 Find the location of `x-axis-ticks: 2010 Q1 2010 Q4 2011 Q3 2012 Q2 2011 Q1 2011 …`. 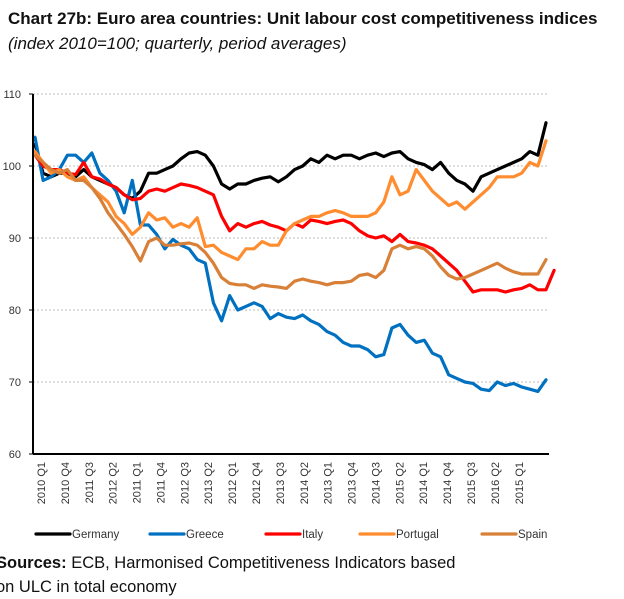

x-axis-ticks: 2010 Q1 2010 Q4 2011 Q3 2012 Q2 2011 Q1 2011 … is located at coordinates (281, 483).